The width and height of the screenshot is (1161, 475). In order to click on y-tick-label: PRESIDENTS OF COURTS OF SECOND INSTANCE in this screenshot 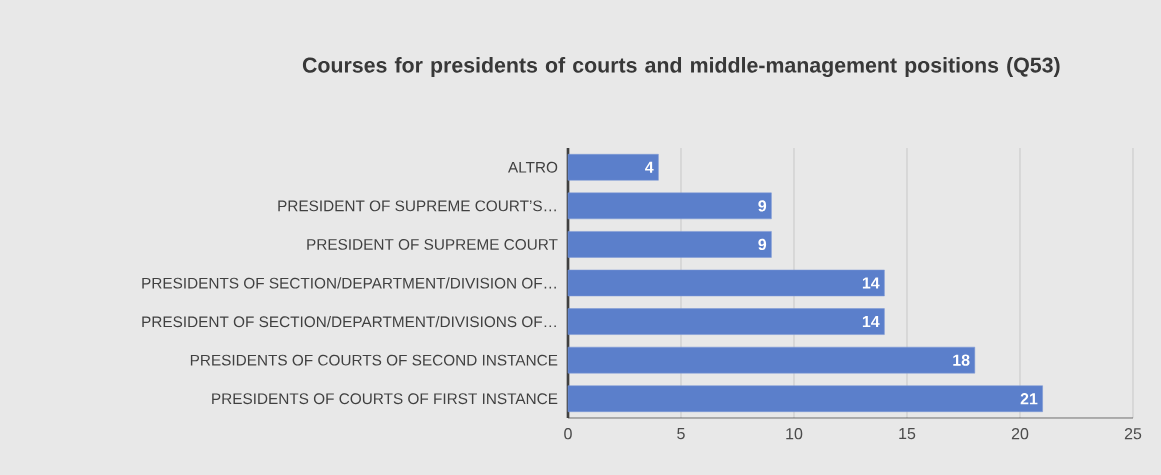, I will do `click(374, 360)`.